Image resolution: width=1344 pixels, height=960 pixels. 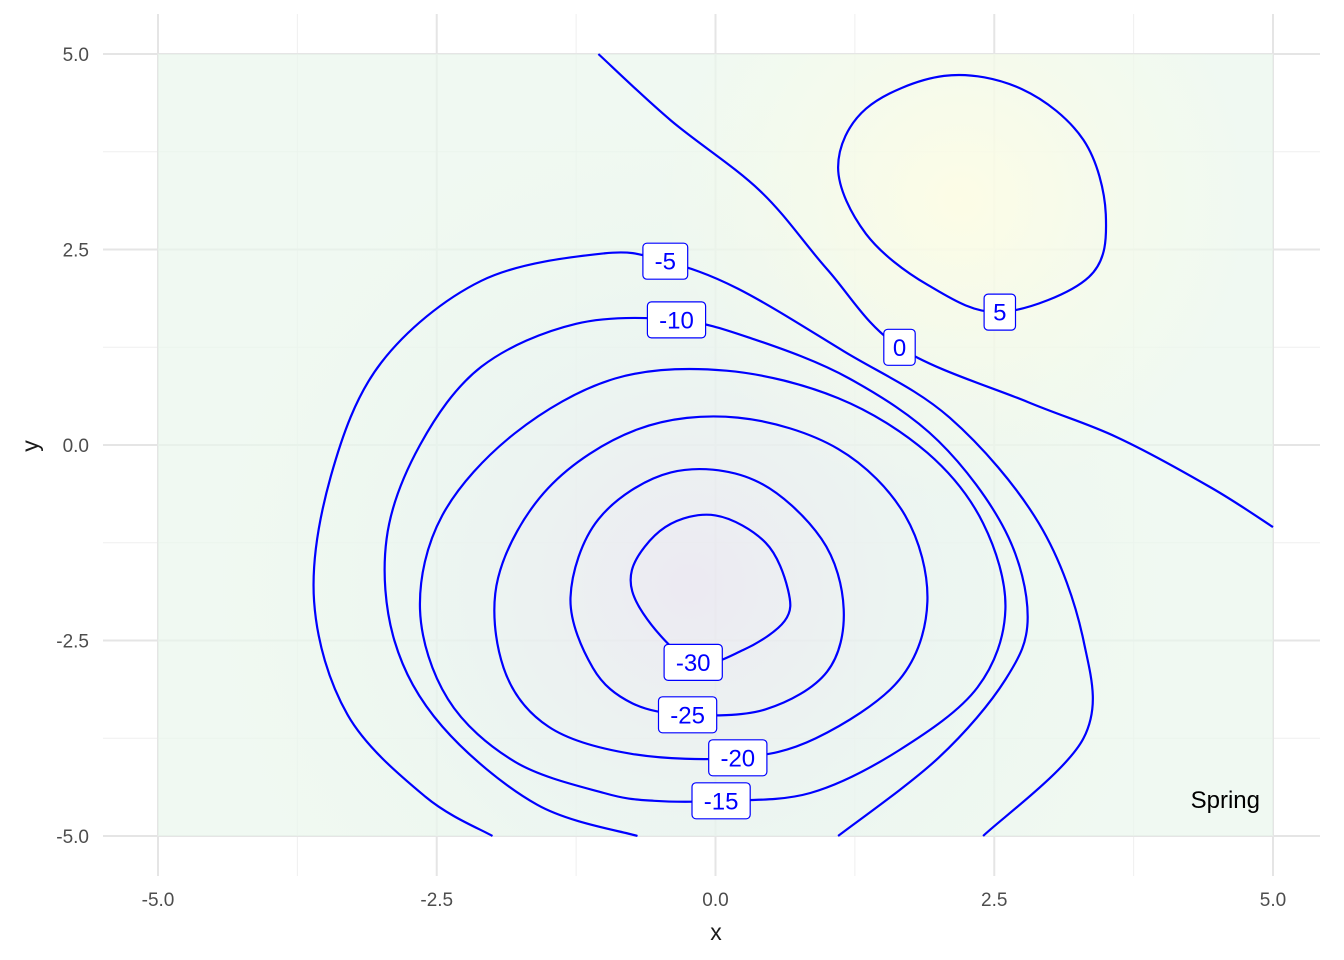 I want to click on contour-line-neg25, so click(x=707, y=592).